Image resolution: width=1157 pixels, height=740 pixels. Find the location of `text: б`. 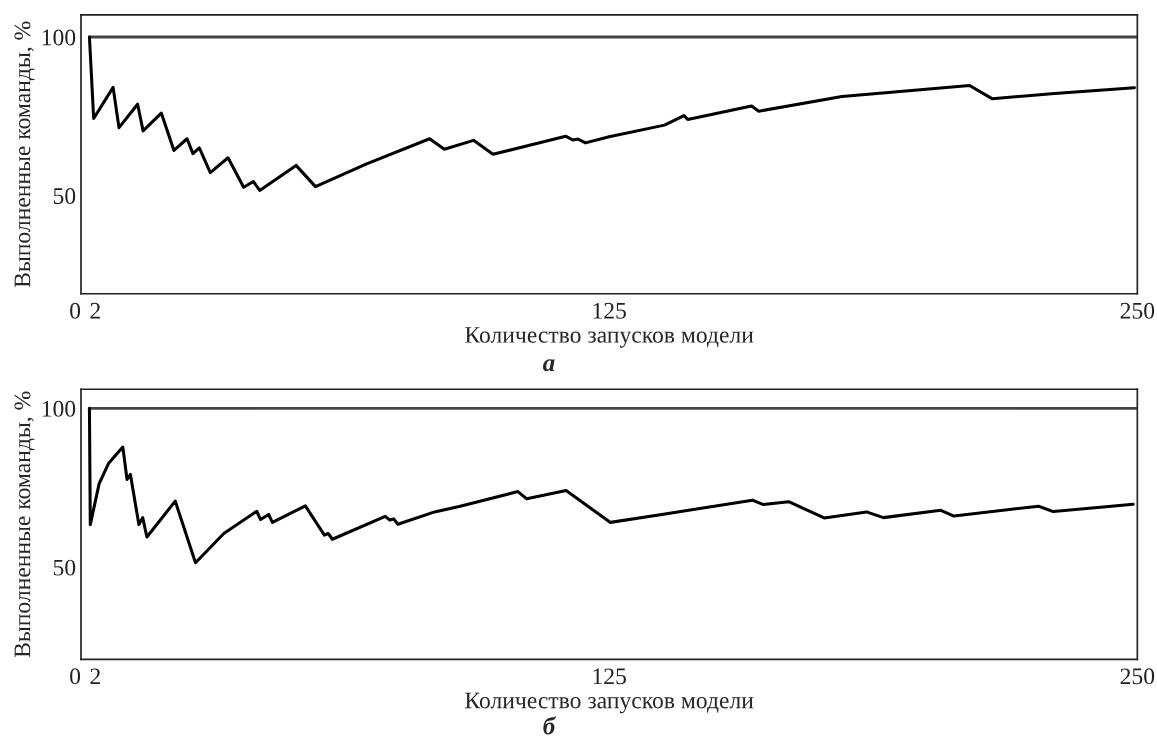

text: б is located at coordinates (550, 725).